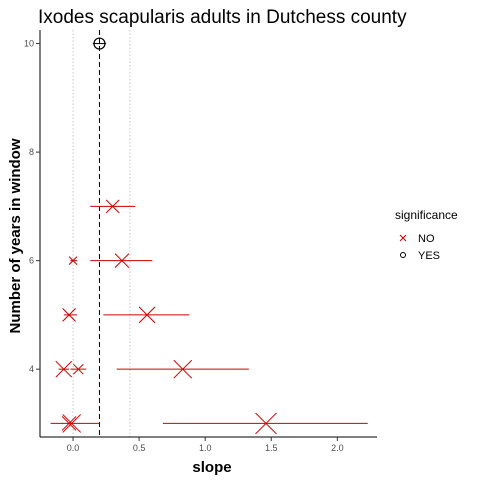  Describe the element at coordinates (426, 239) in the screenshot. I see `legend-label-no: NO` at that location.